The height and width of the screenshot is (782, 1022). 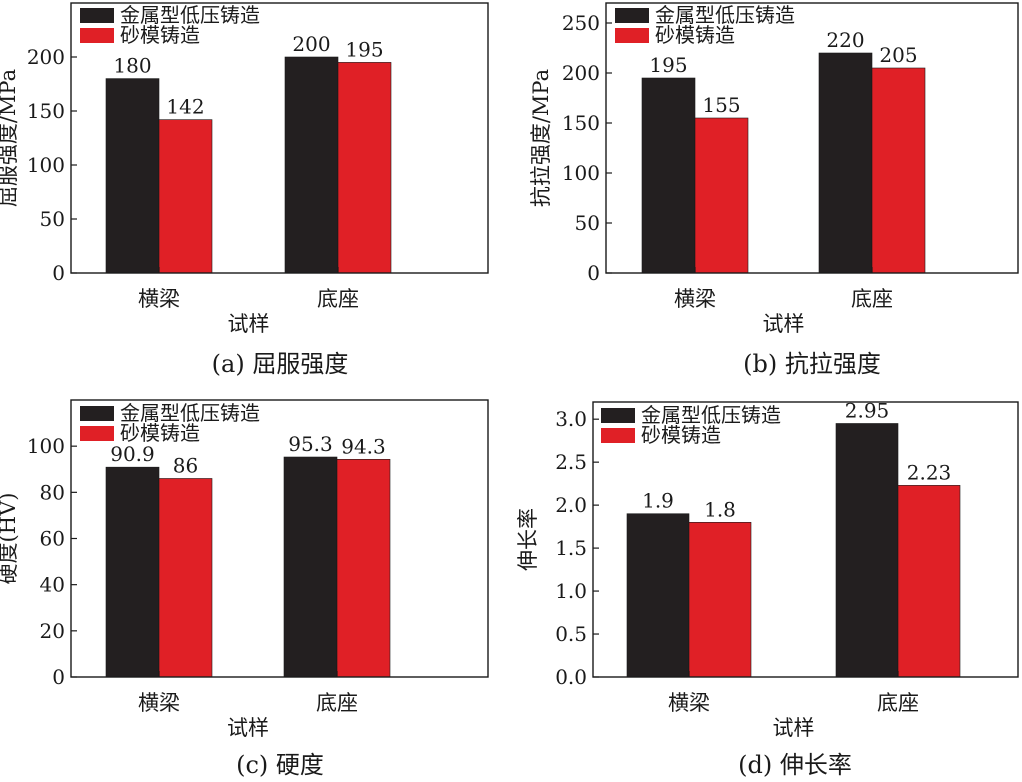 I want to click on chart-3-bar-s1-c1, so click(x=929, y=581).